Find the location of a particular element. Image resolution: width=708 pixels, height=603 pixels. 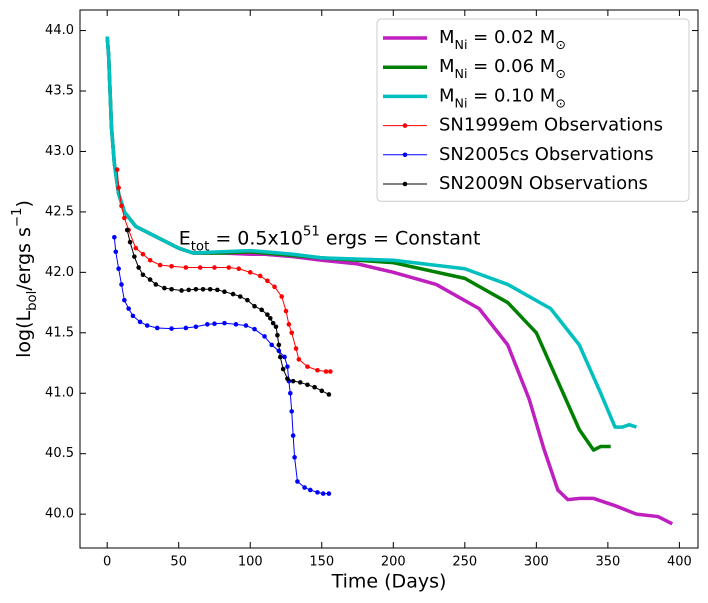

legend-box is located at coordinates (533, 110).